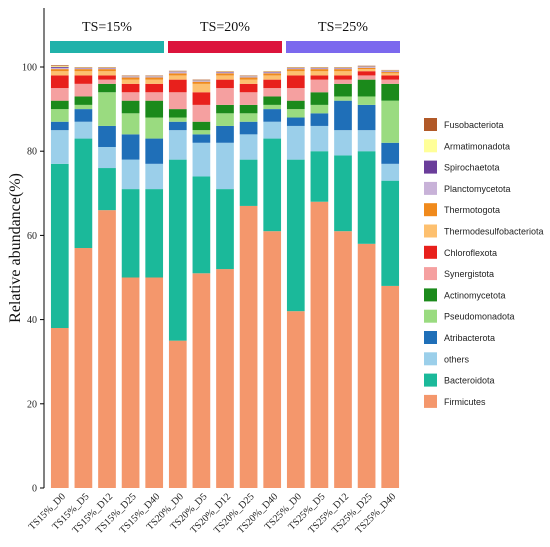 This screenshot has height=547, width=550. Describe the element at coordinates (469, 381) in the screenshot. I see `legend-entry: Bacteroidota` at that location.